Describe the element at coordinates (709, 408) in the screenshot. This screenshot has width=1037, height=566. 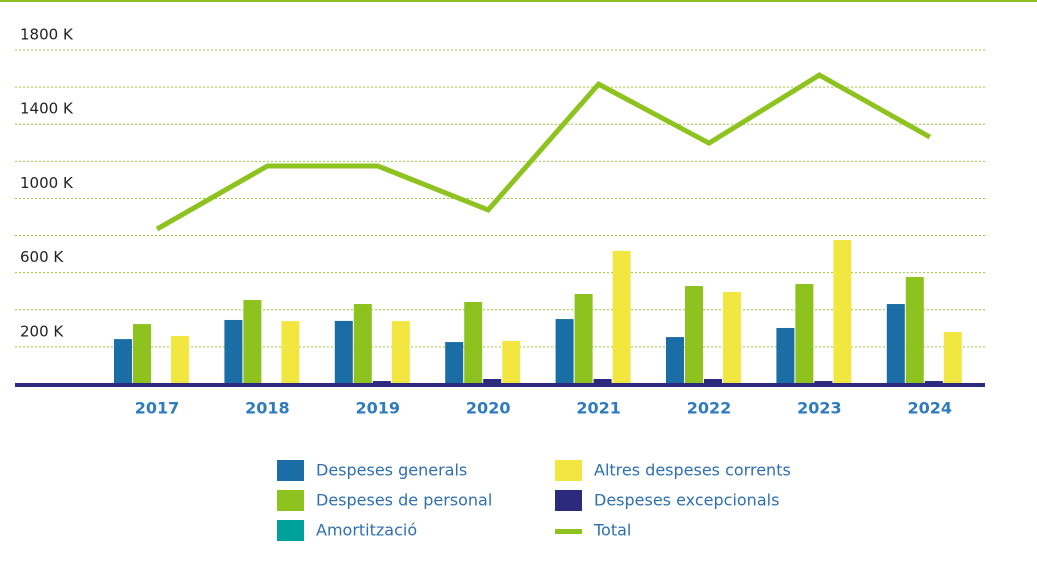
I see `x-tick-label: 2022` at that location.